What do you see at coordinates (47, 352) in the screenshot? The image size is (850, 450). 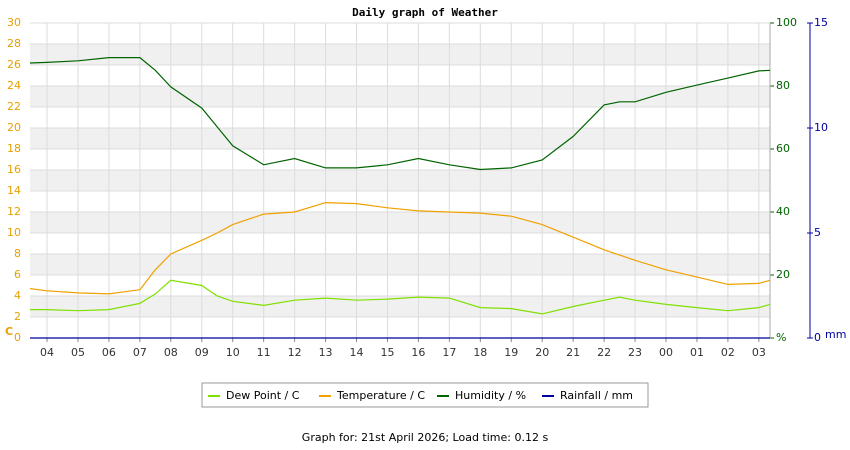 I see `x-tick-label: 04` at bounding box center [47, 352].